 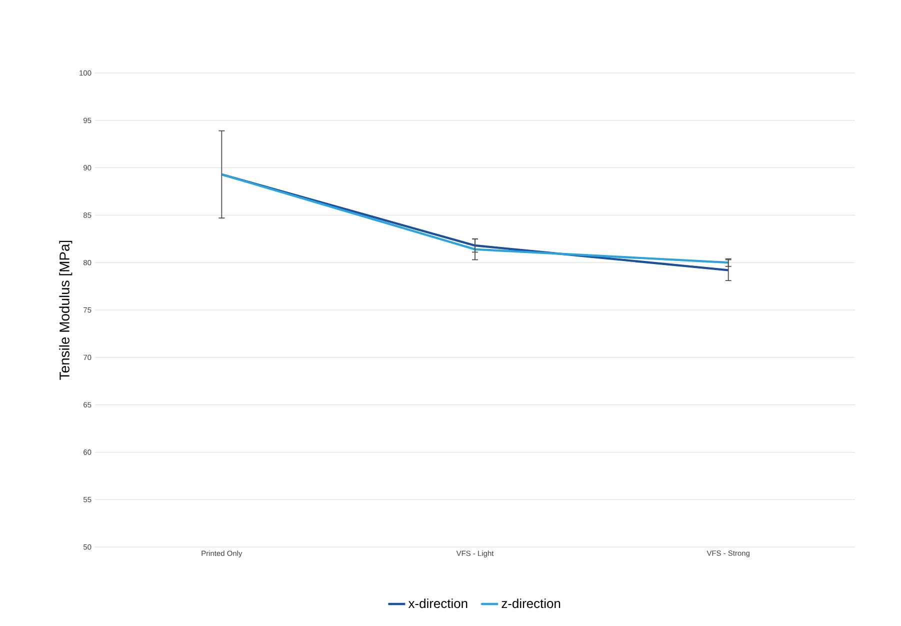 I want to click on legend-label: x-direction, so click(x=438, y=603).